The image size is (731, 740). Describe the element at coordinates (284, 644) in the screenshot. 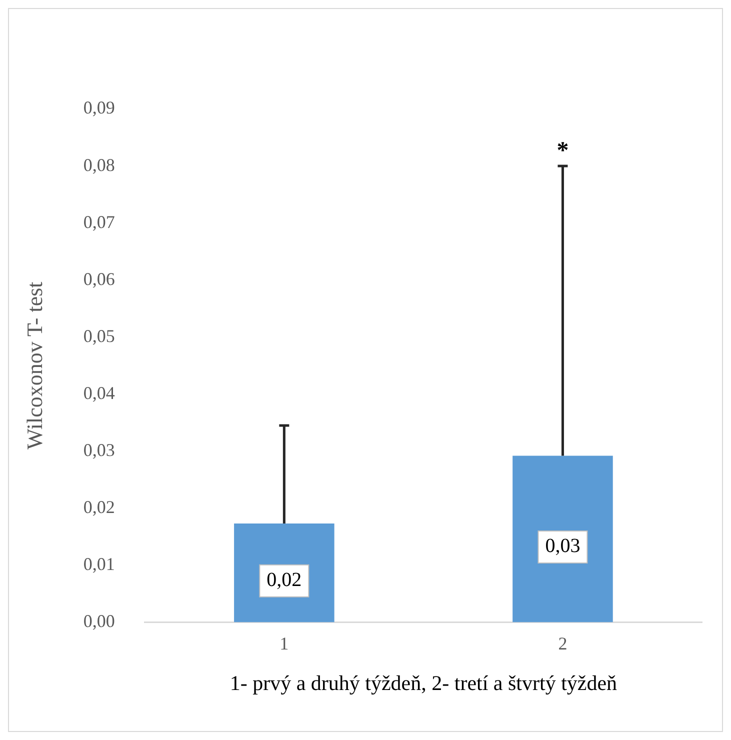

I see `x-tick-label: 1` at that location.